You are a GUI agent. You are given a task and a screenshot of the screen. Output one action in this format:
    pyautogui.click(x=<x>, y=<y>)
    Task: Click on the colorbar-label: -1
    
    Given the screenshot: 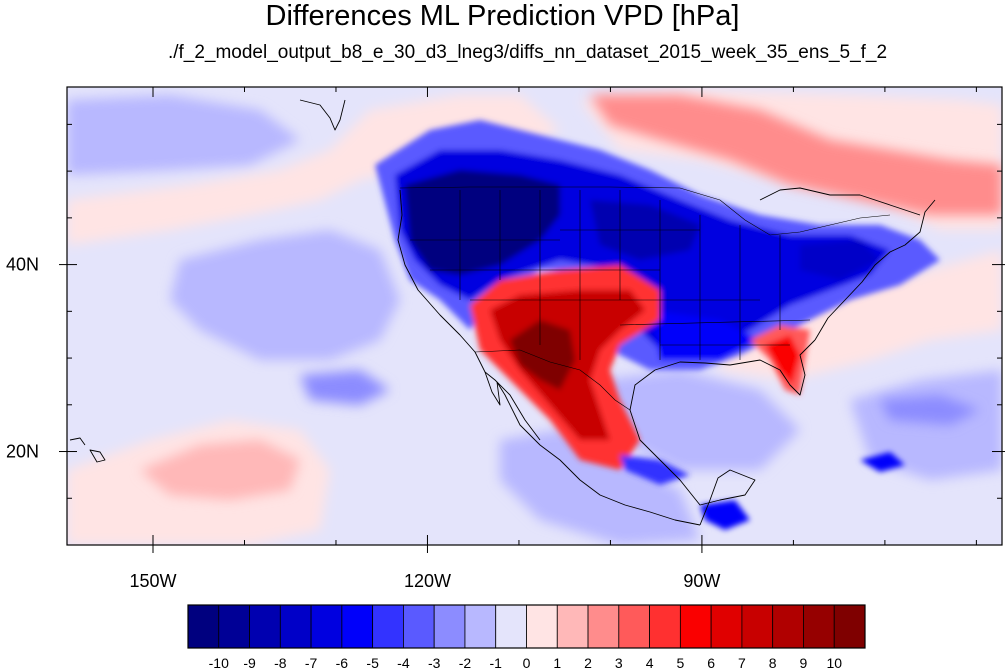 What is the action you would take?
    pyautogui.click(x=496, y=663)
    